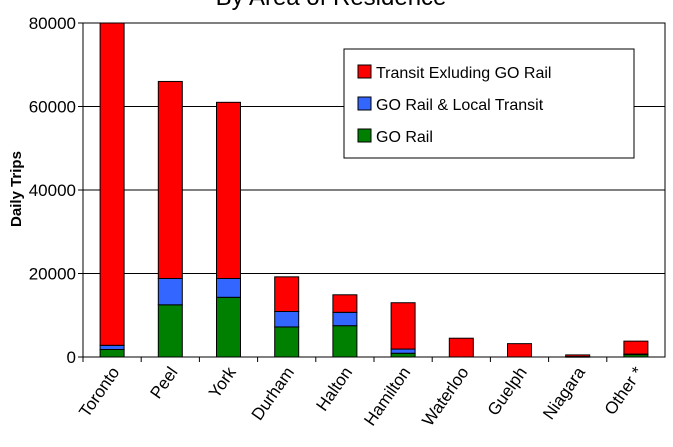 The height and width of the screenshot is (447, 673). I want to click on x-tick-label: Niagara, so click(564, 393).